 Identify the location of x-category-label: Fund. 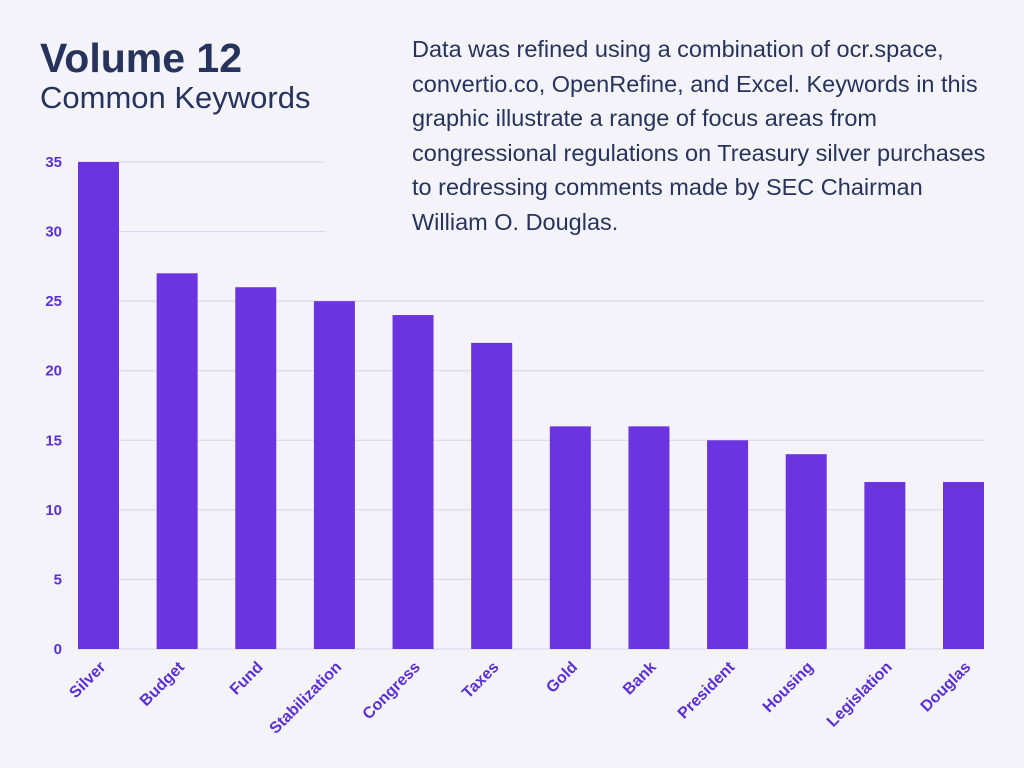
(247, 679).